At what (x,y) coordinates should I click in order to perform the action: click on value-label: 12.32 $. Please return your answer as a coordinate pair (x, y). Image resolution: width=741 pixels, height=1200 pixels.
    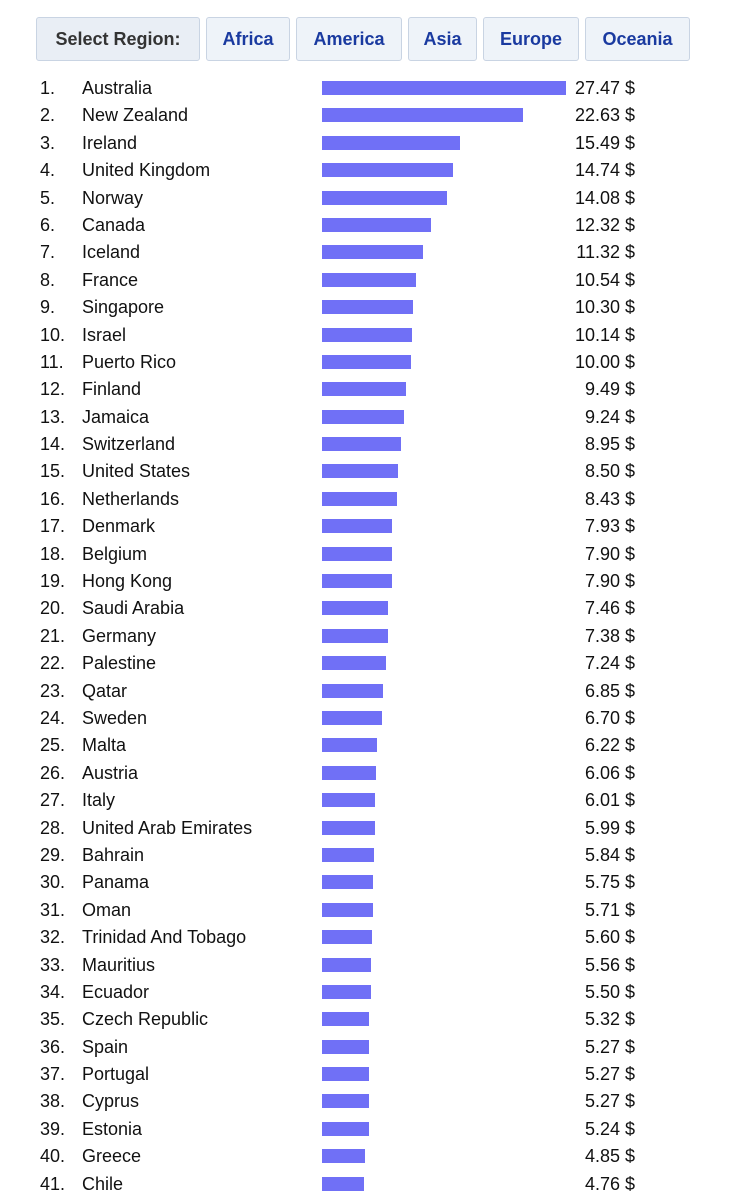
    Looking at the image, I should click on (604, 224).